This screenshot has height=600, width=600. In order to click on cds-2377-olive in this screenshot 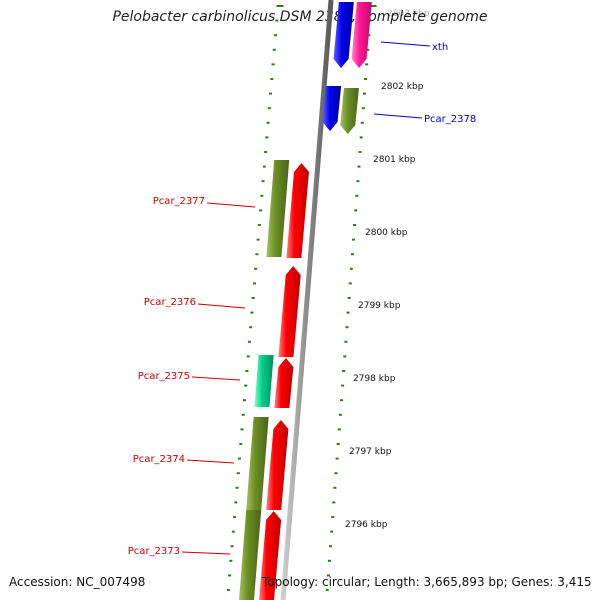, I will do `click(278, 208)`.